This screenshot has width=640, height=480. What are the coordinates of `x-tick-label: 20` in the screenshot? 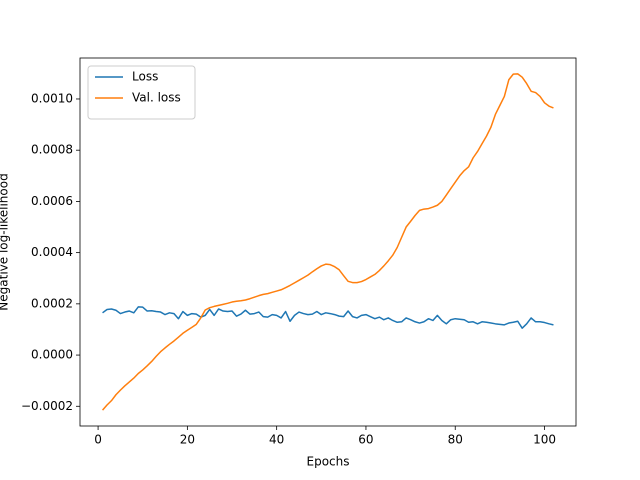 It's located at (187, 440).